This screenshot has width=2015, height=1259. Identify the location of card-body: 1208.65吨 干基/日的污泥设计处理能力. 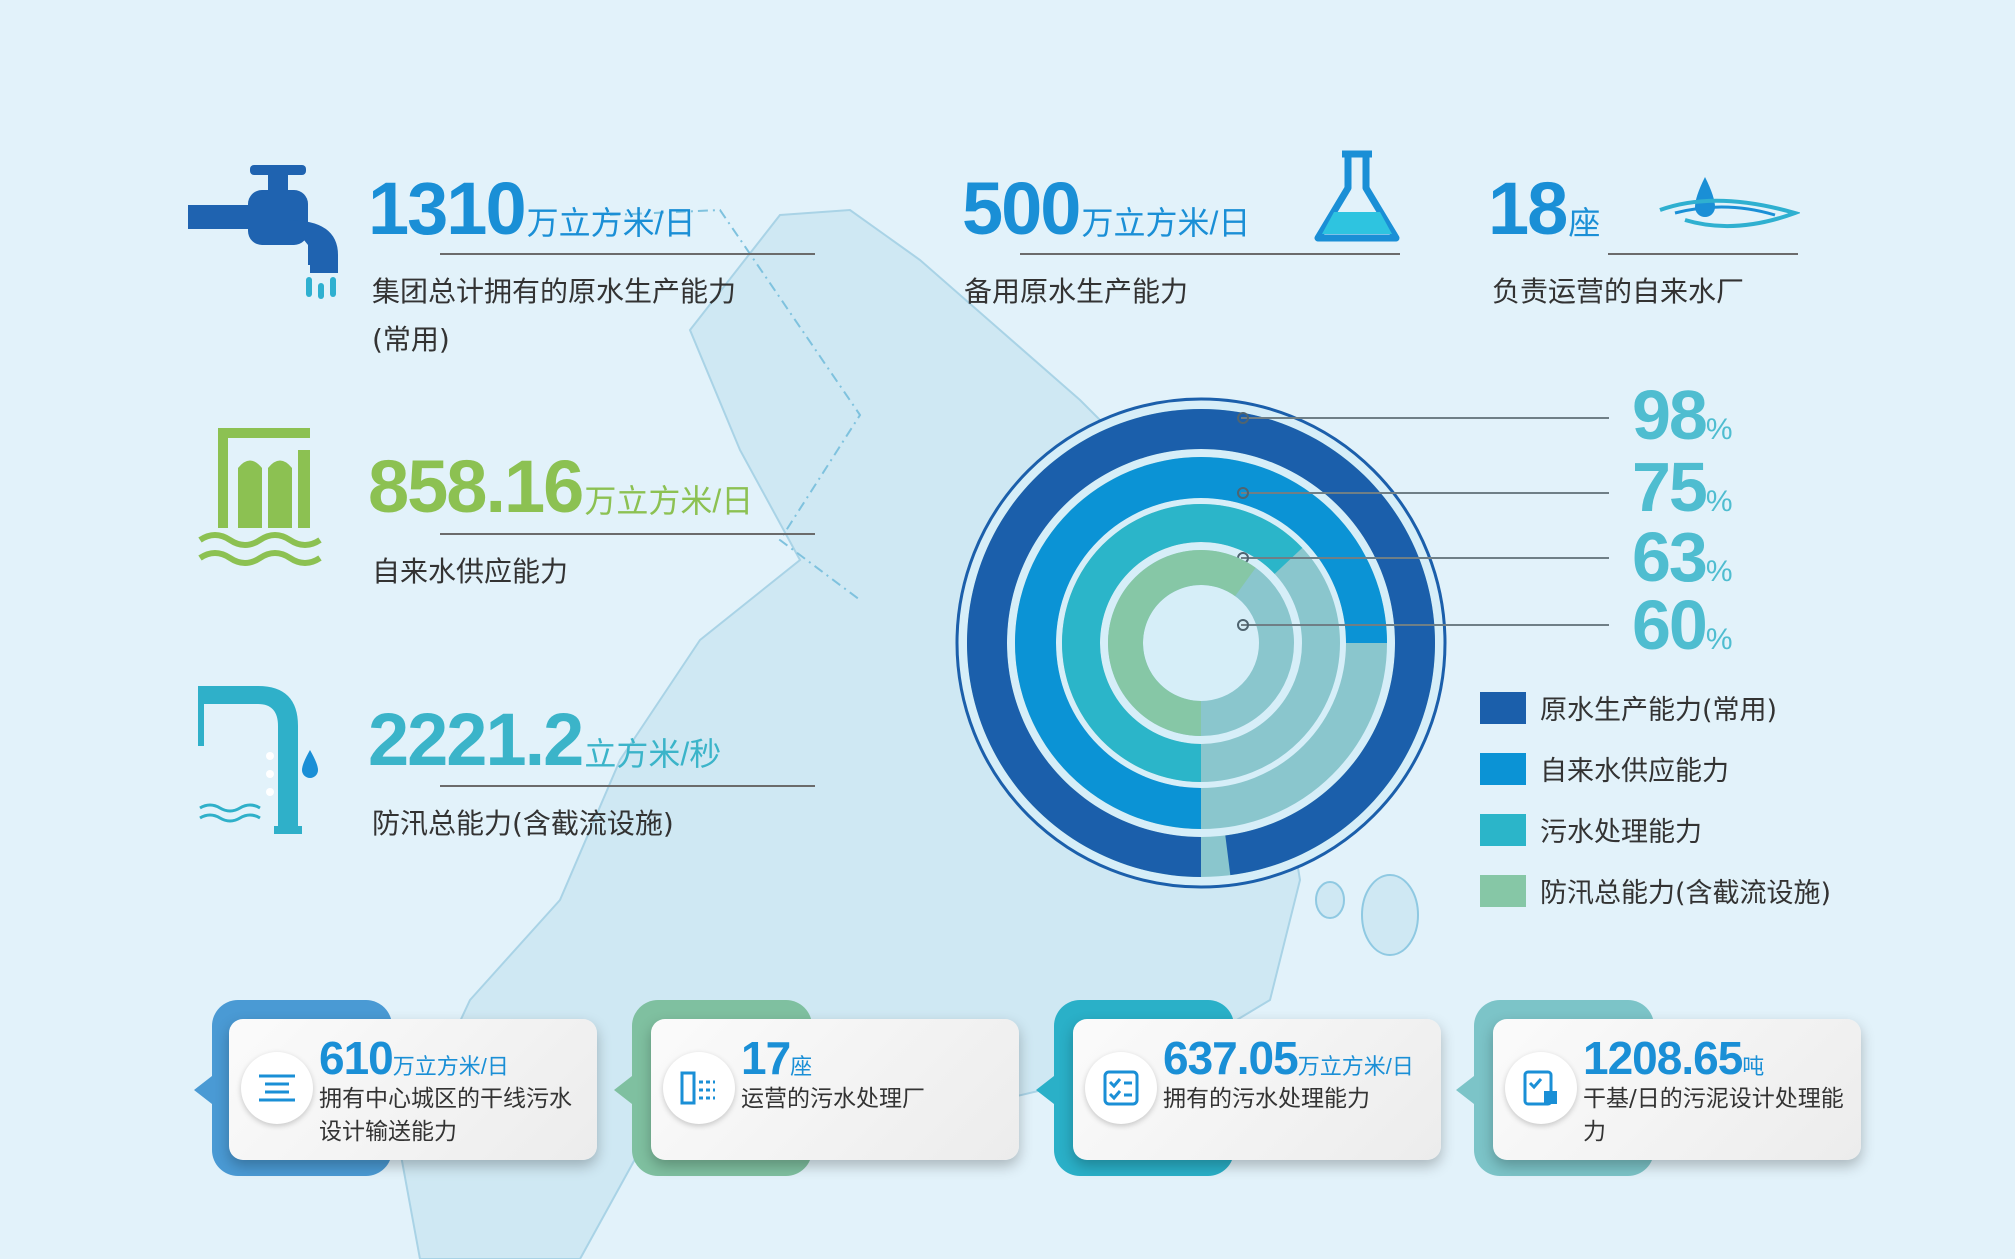
(1677, 1089).